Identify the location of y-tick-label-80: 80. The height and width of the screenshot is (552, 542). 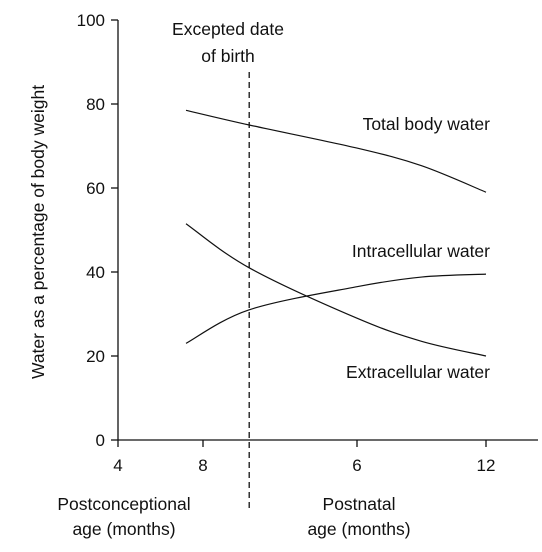
(95, 104).